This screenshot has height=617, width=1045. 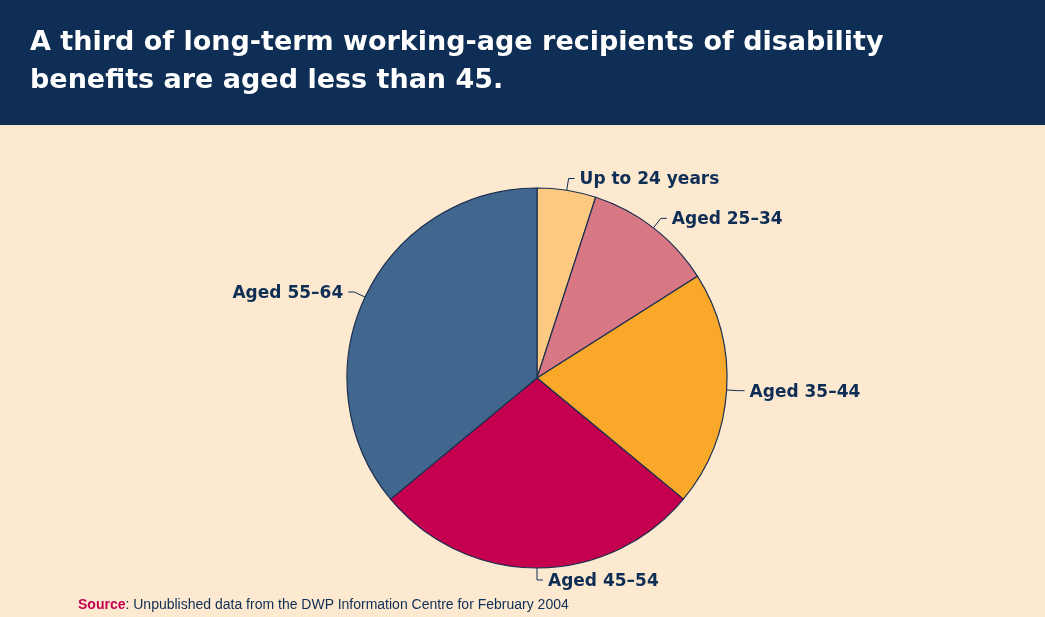 I want to click on slice-label: Aged 45–54, so click(x=603, y=580).